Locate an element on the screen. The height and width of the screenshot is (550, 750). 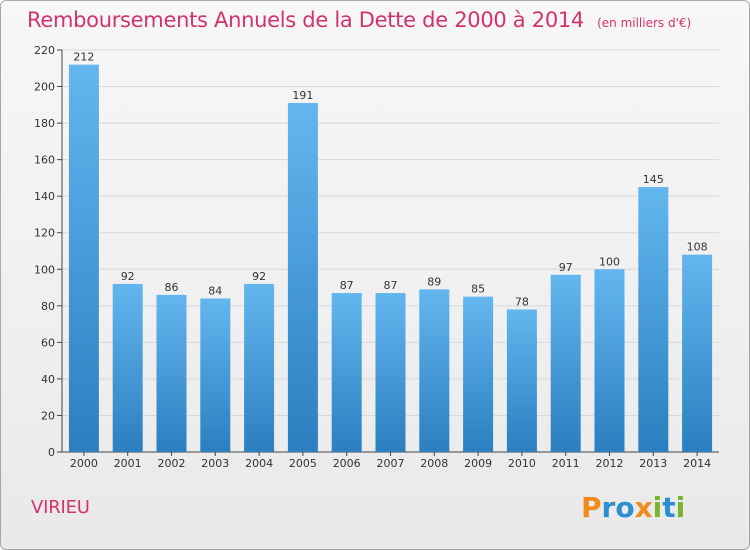
x-tick-label: 2014 is located at coordinates (697, 463).